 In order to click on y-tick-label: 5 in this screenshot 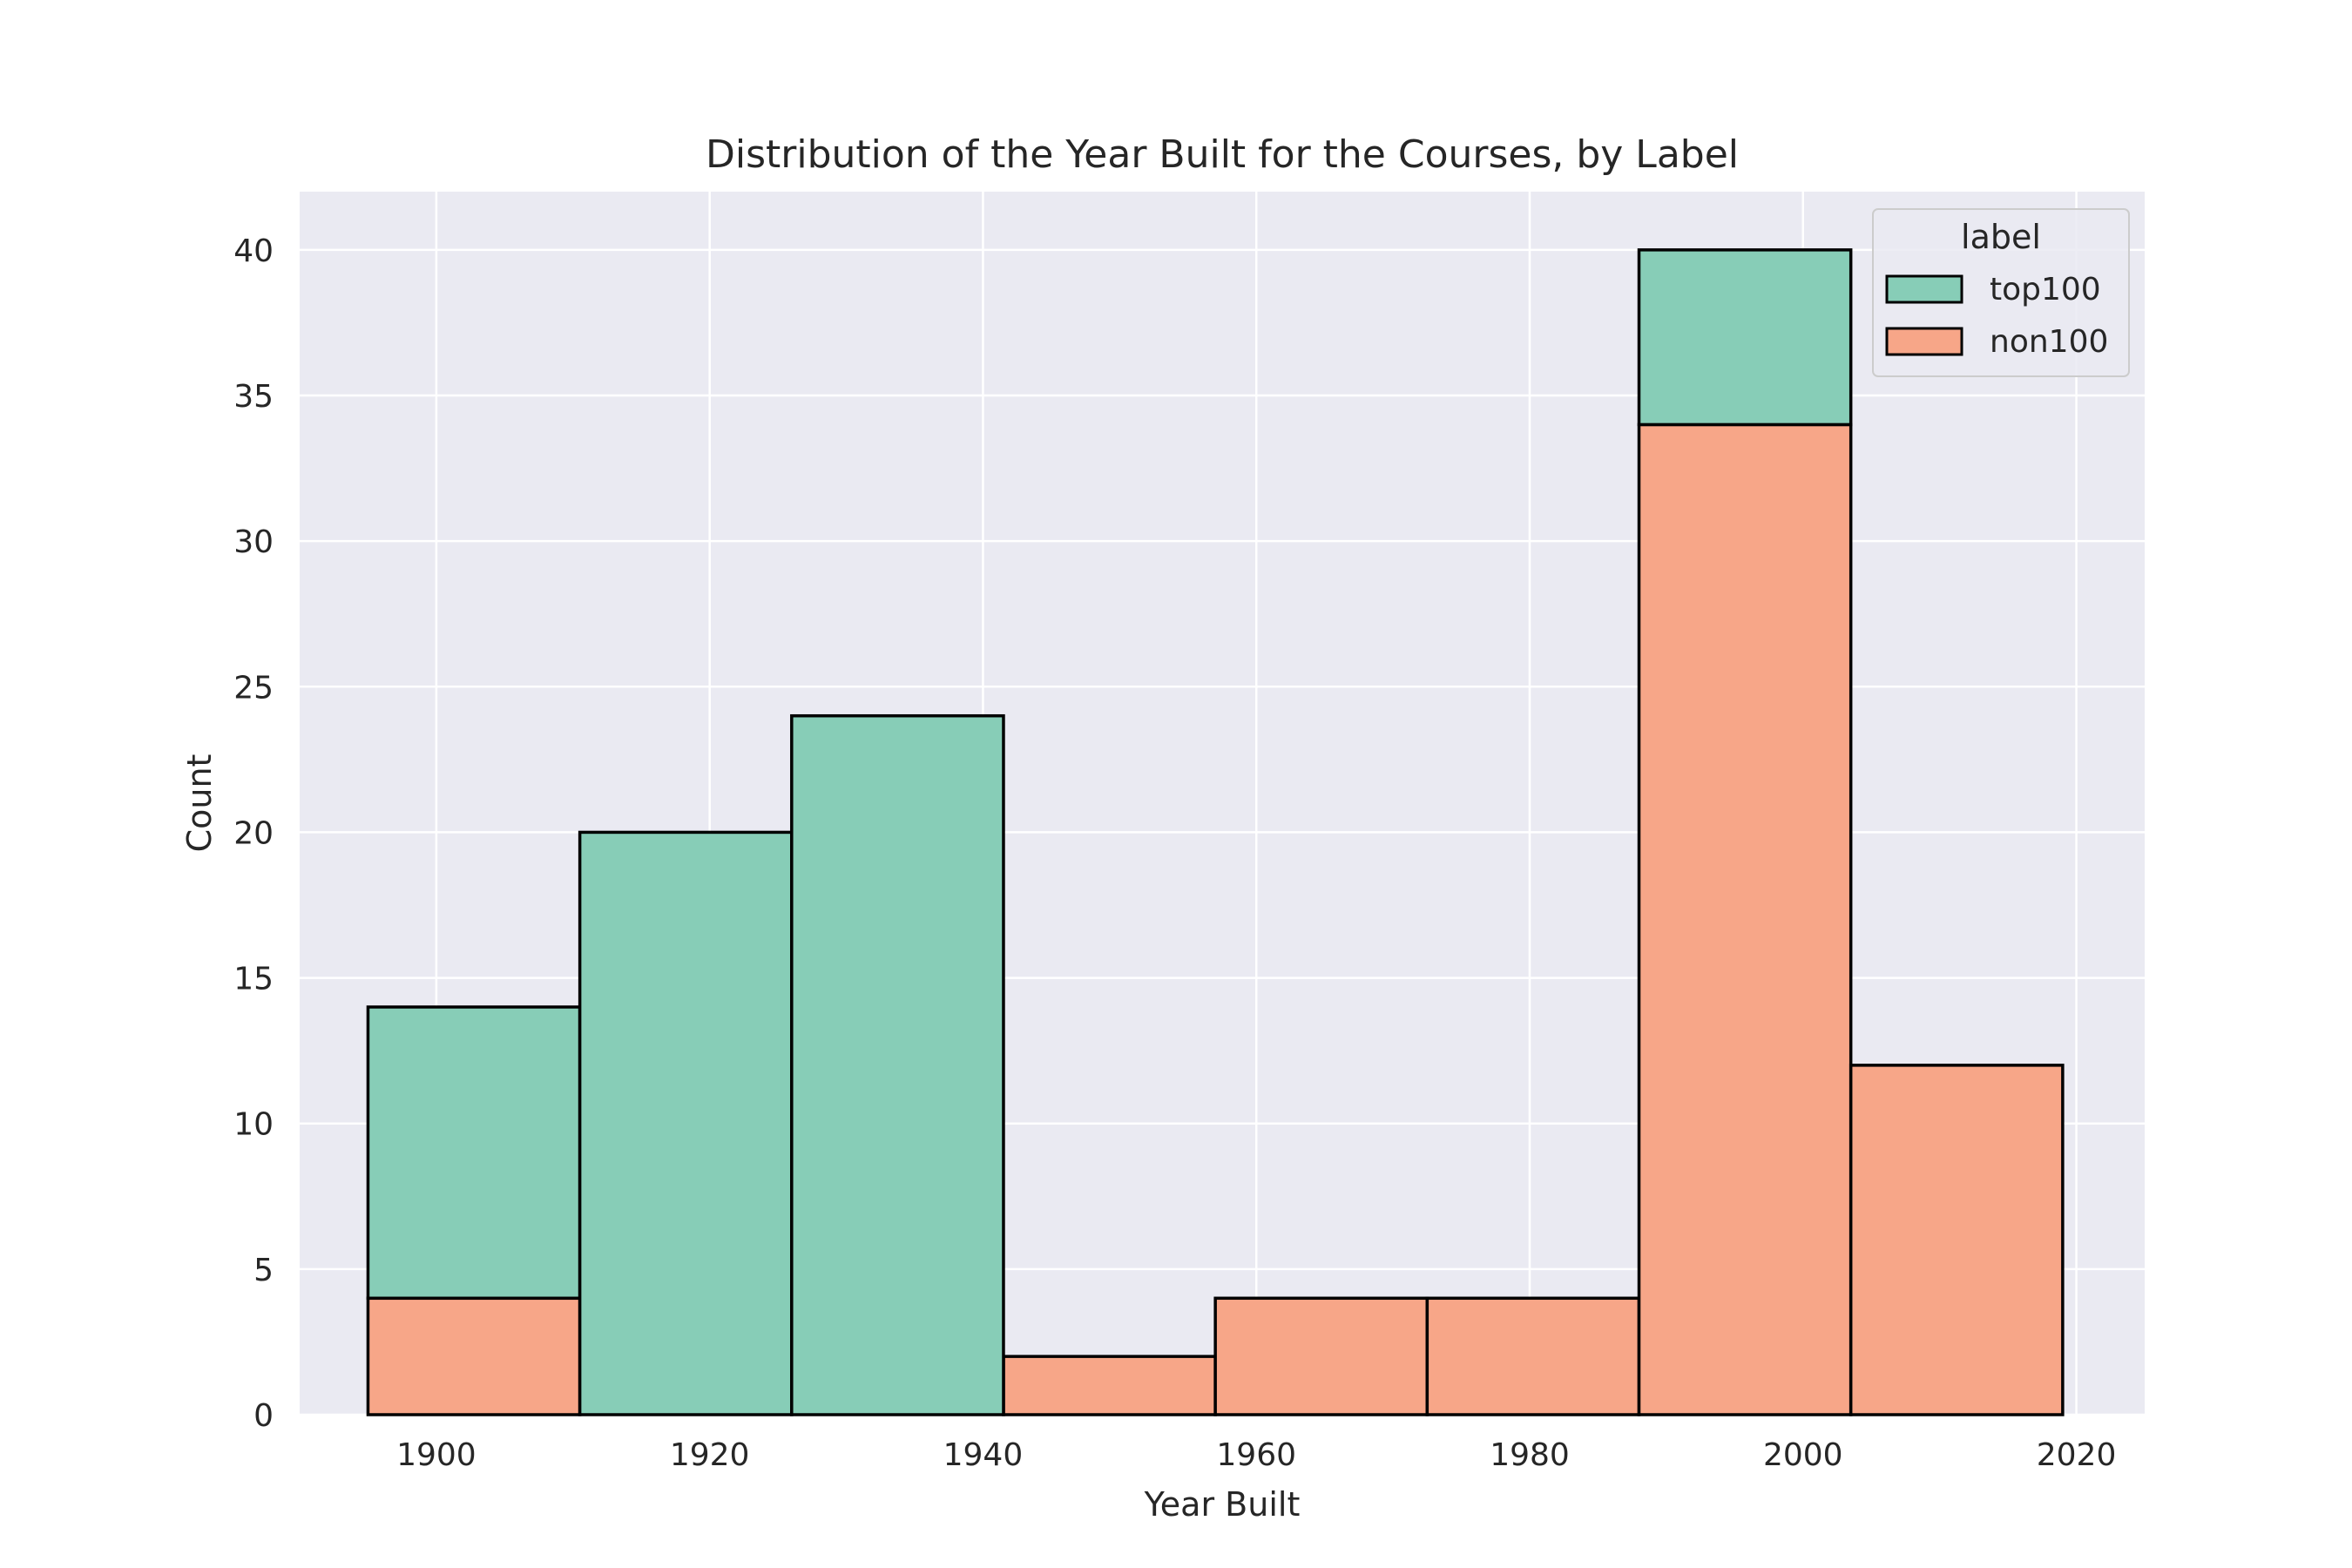, I will do `click(263, 1270)`.